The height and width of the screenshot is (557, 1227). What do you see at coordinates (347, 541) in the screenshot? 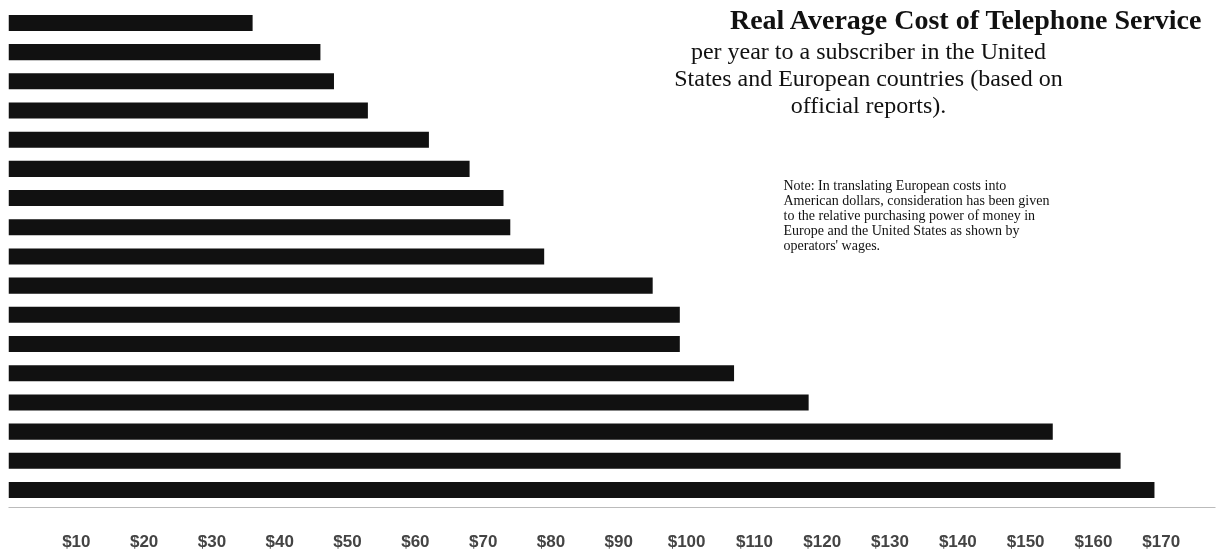
I see `x-tick-label: $50` at bounding box center [347, 541].